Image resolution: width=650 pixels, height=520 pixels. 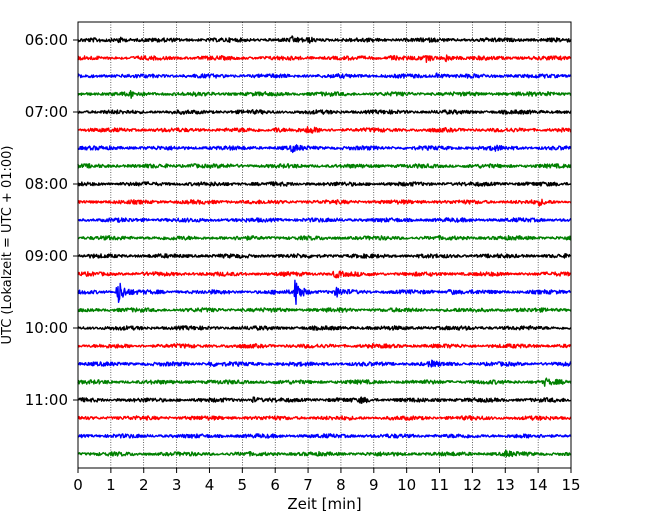 I want to click on y-tick-label-10:00: 10:00, so click(x=46, y=328).